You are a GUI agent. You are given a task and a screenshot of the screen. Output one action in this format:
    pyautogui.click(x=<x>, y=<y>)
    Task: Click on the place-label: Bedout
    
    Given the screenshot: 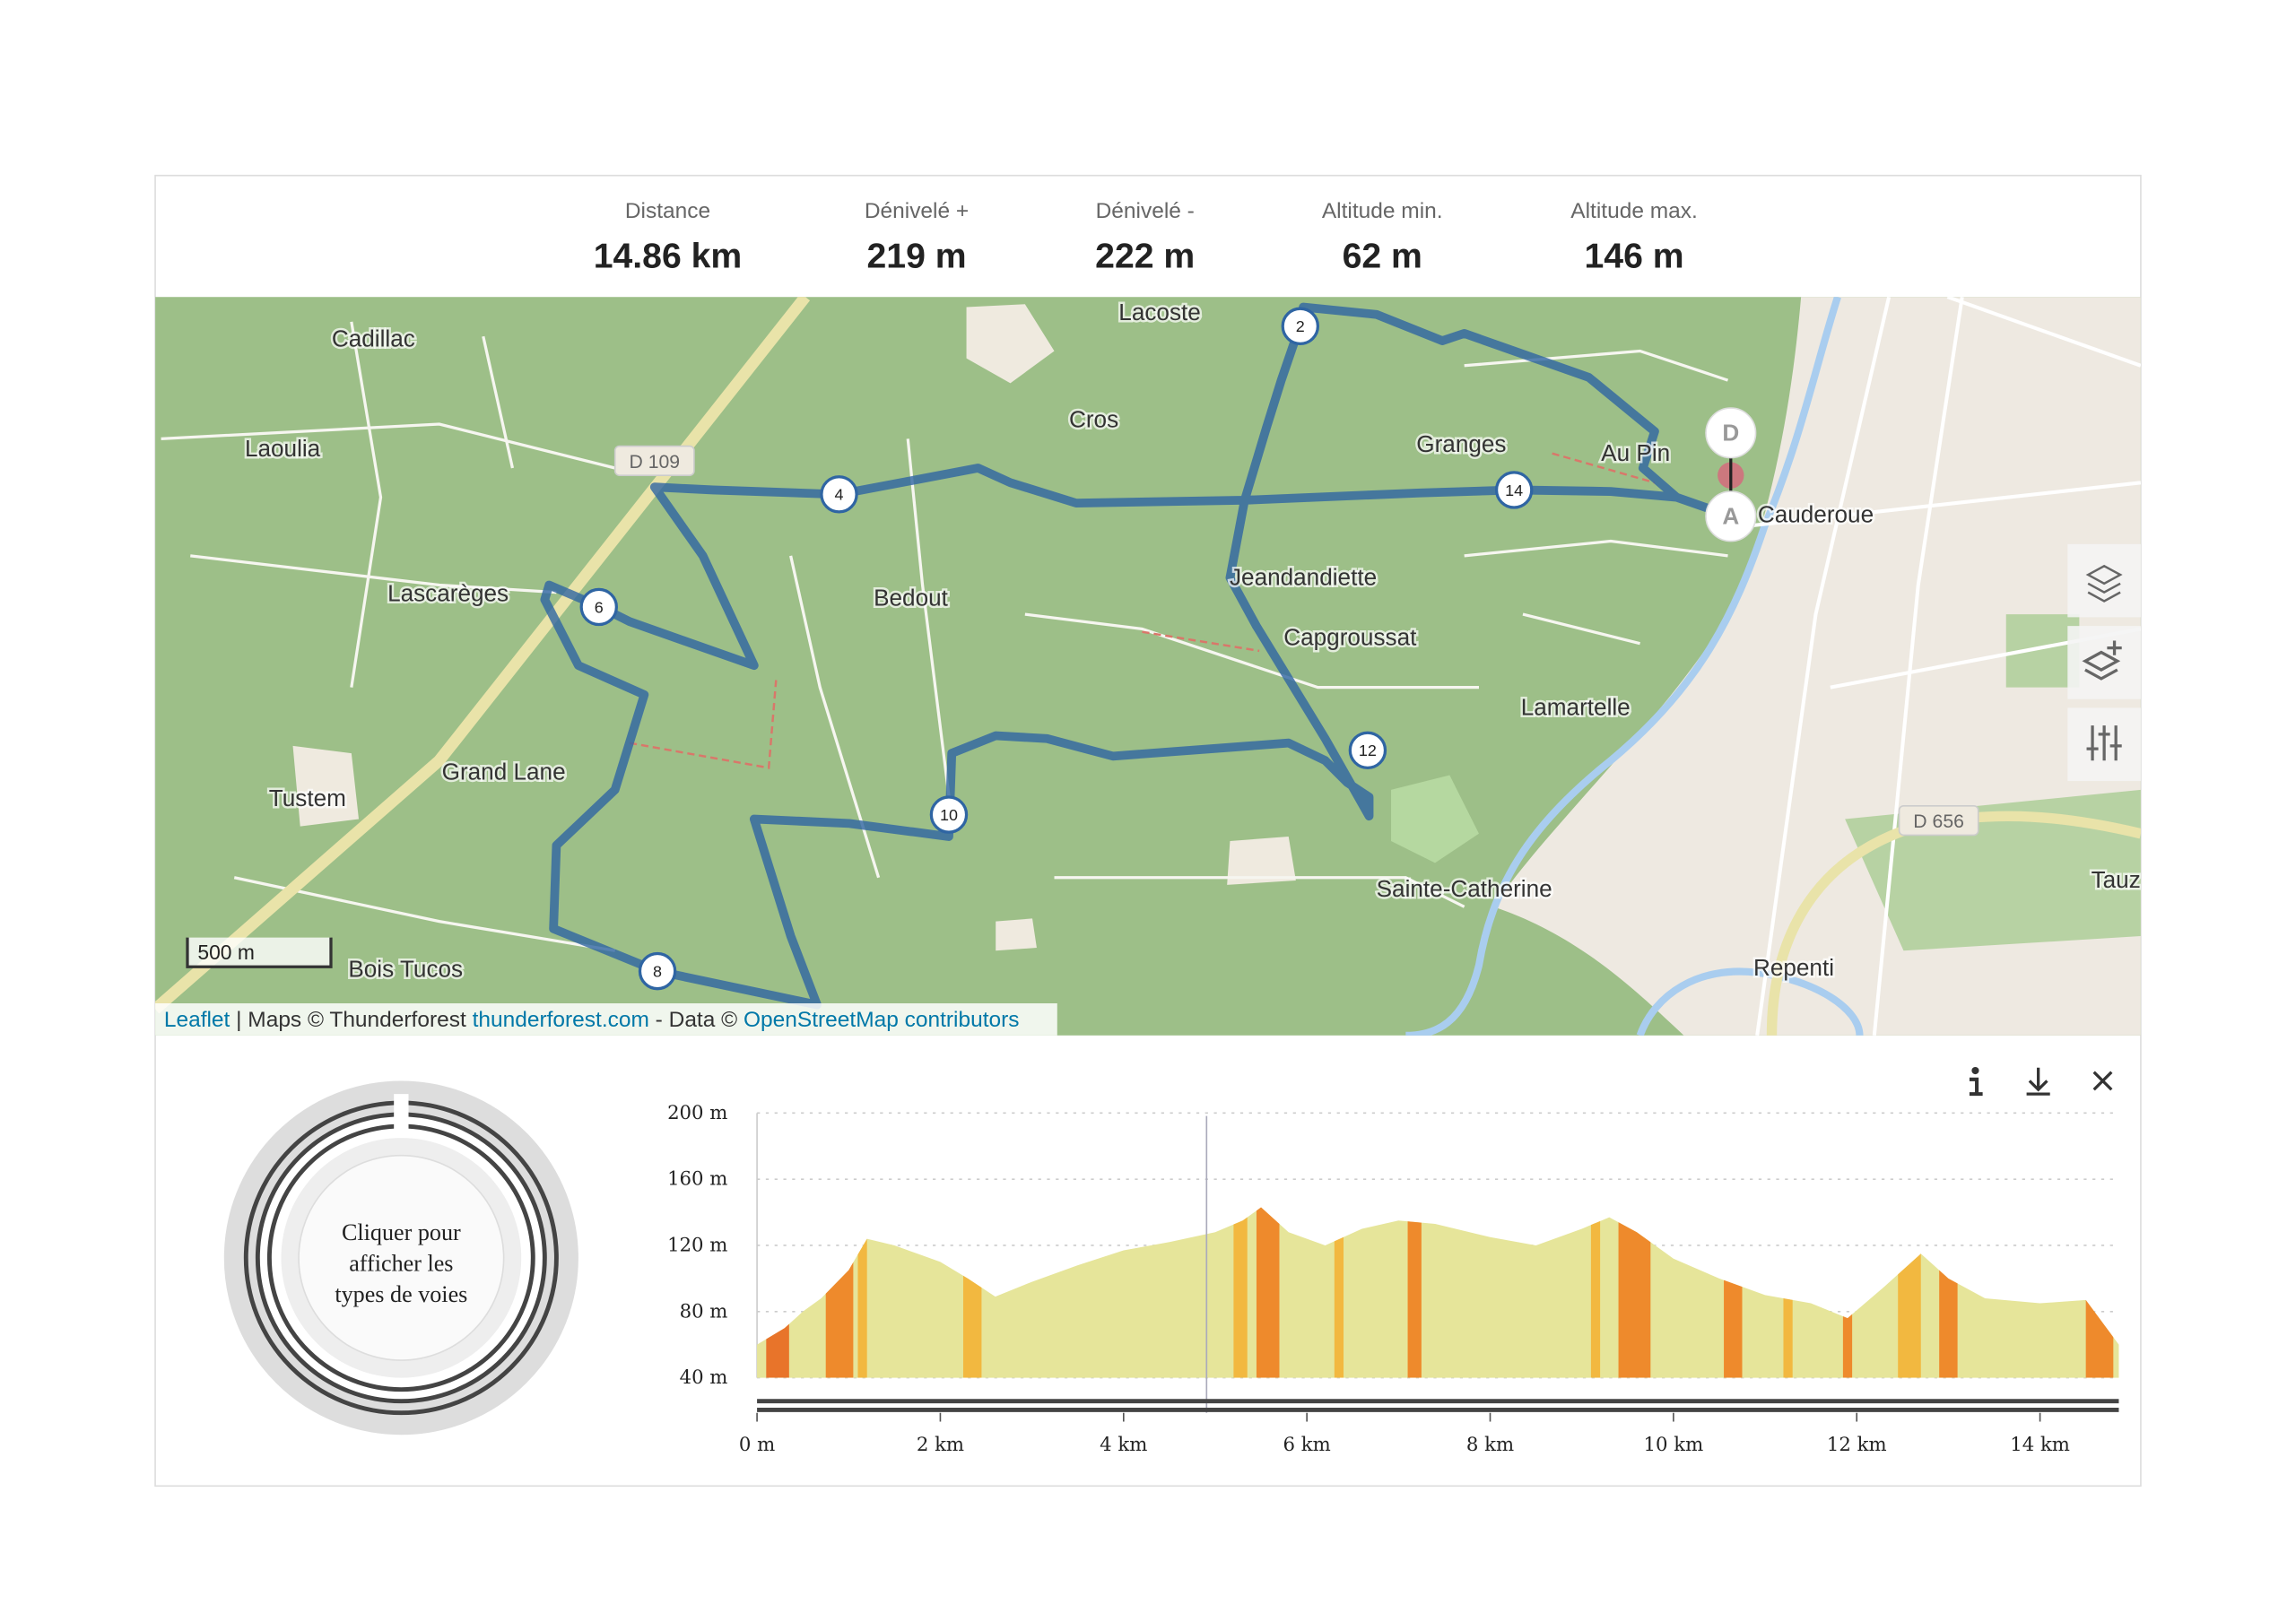 What is the action you would take?
    pyautogui.click(x=911, y=597)
    